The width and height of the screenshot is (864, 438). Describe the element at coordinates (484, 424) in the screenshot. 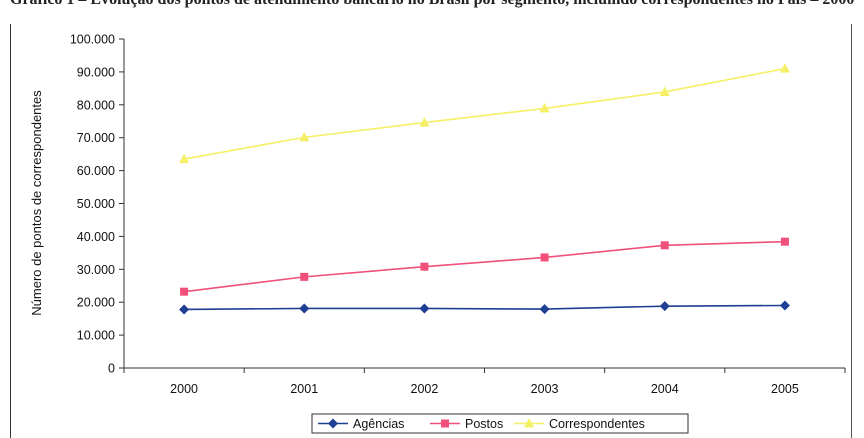

I see `legend-label-postos: Postos` at that location.